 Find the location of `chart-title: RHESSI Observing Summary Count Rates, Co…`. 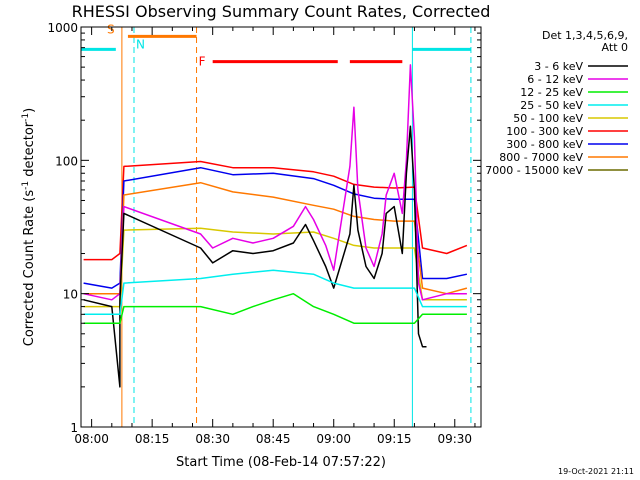

chart-title: RHESSI Observing Summary Count Rates, Co… is located at coordinates (281, 11).